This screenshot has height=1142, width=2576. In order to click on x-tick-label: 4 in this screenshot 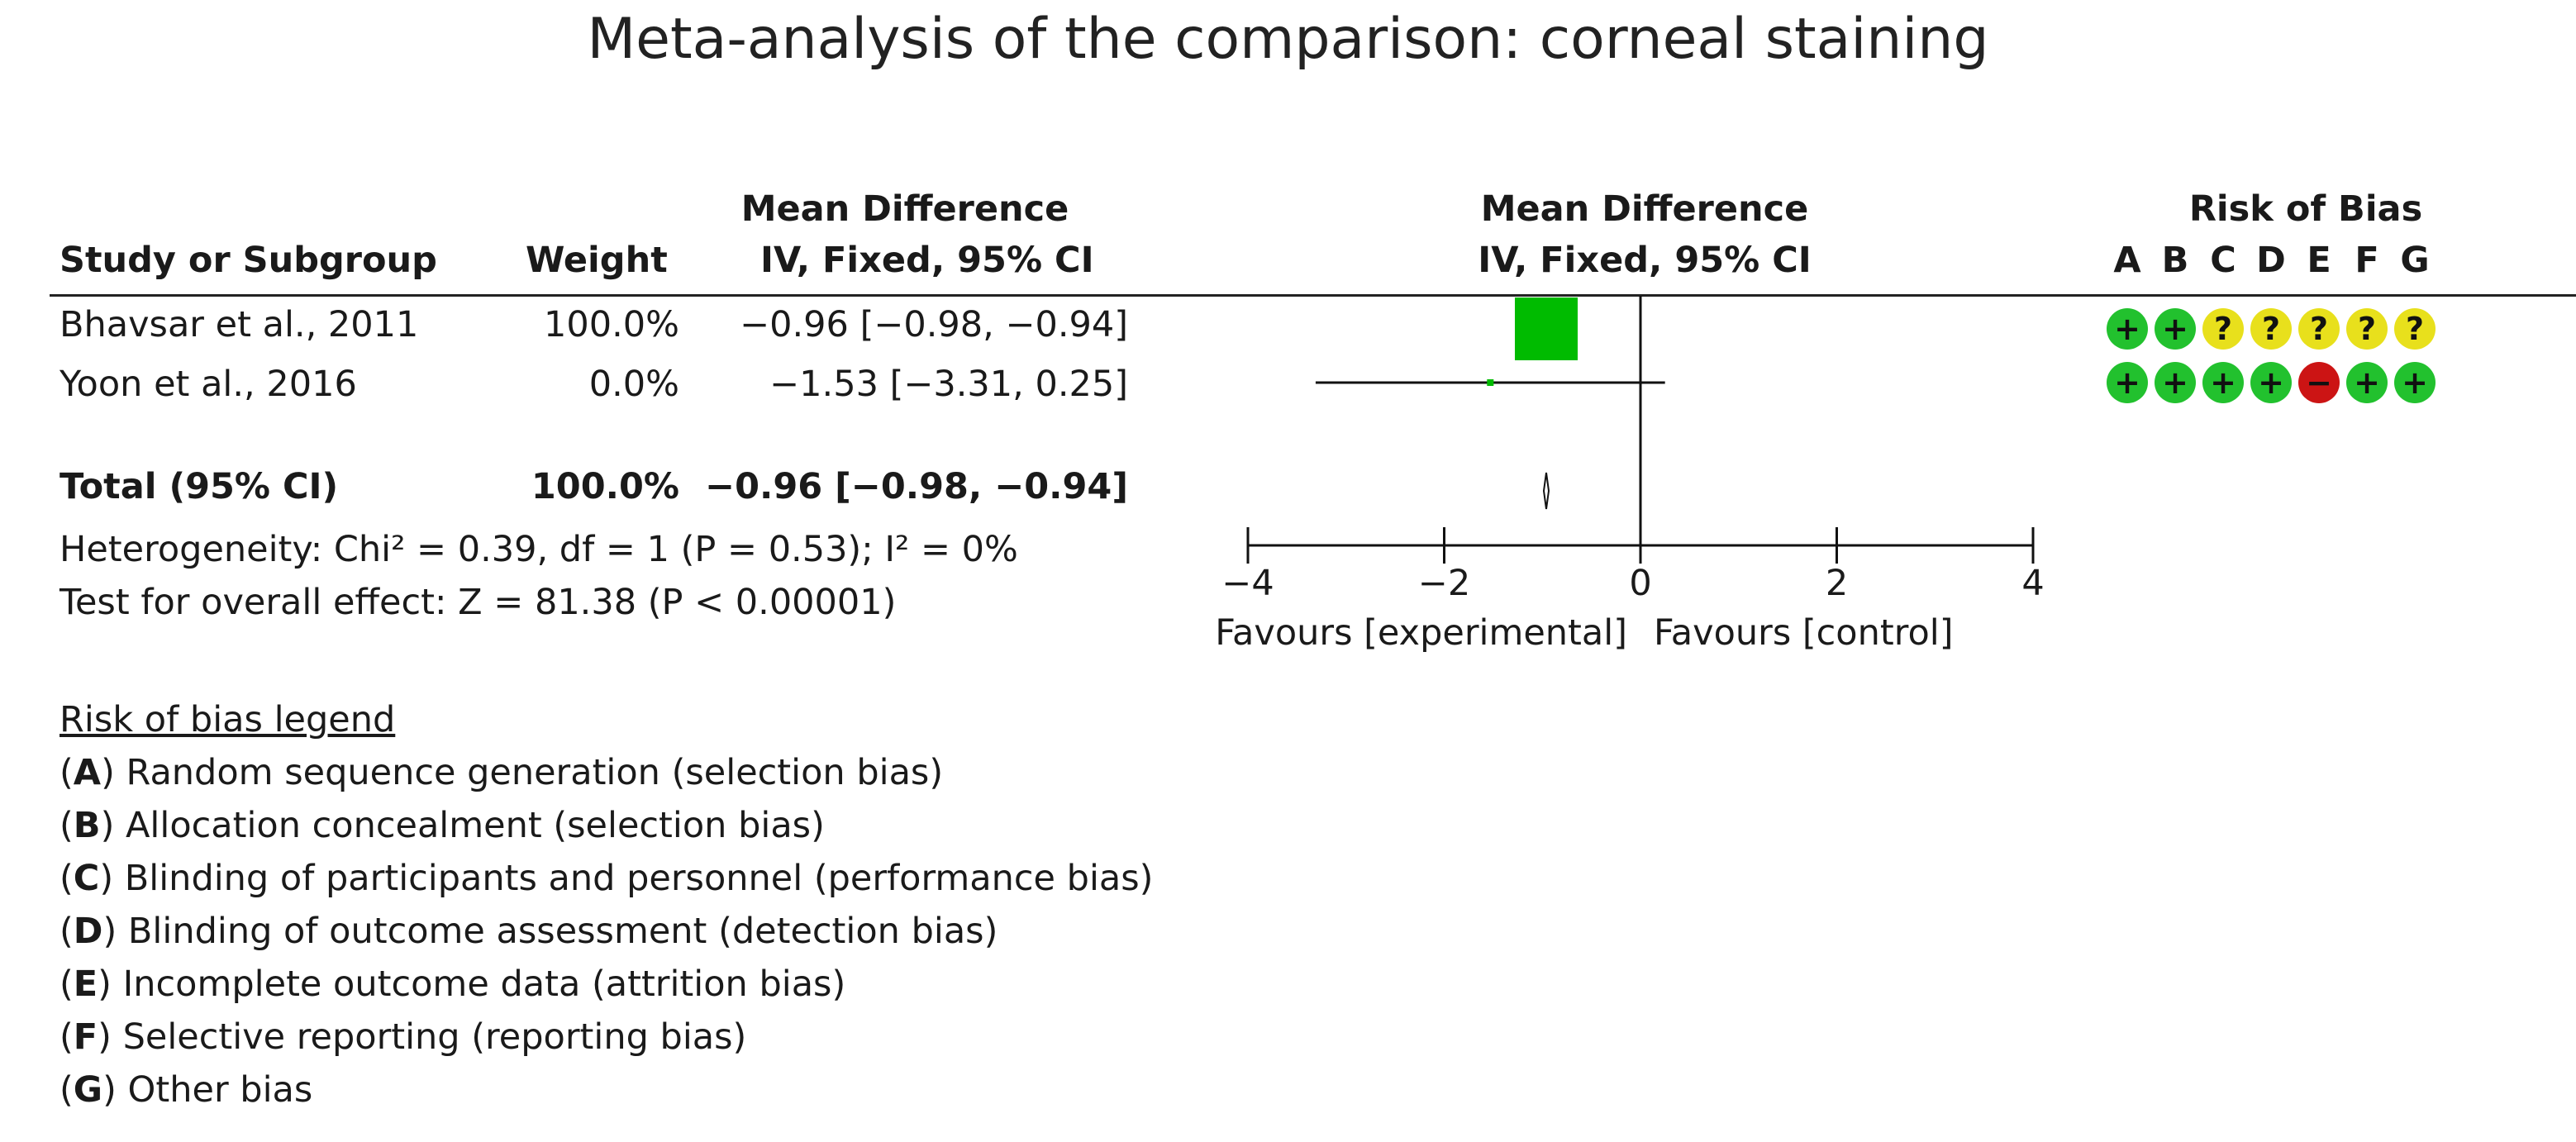, I will do `click(2033, 583)`.